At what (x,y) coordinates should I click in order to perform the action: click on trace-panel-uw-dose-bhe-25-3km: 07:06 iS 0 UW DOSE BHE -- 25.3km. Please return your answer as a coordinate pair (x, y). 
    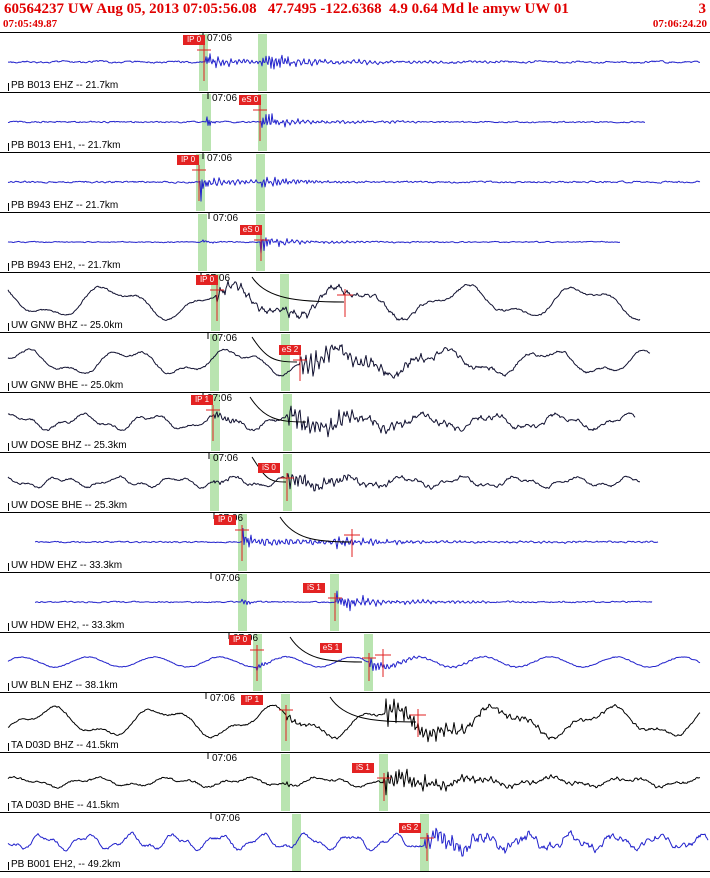
    Looking at the image, I should click on (355, 482).